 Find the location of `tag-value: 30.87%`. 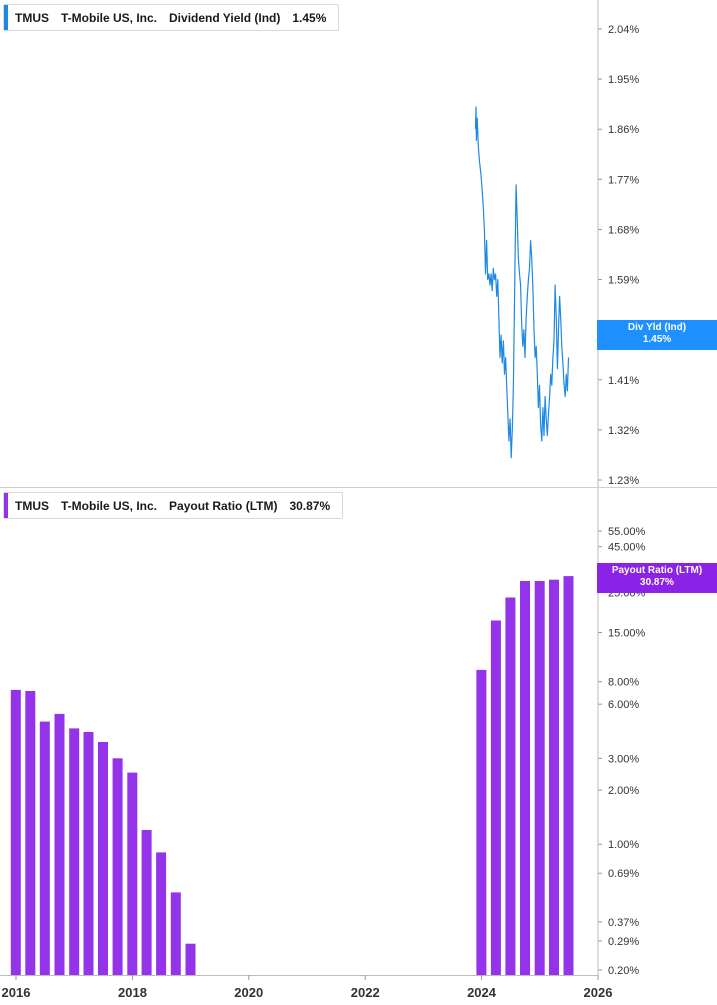

tag-value: 30.87% is located at coordinates (657, 582).